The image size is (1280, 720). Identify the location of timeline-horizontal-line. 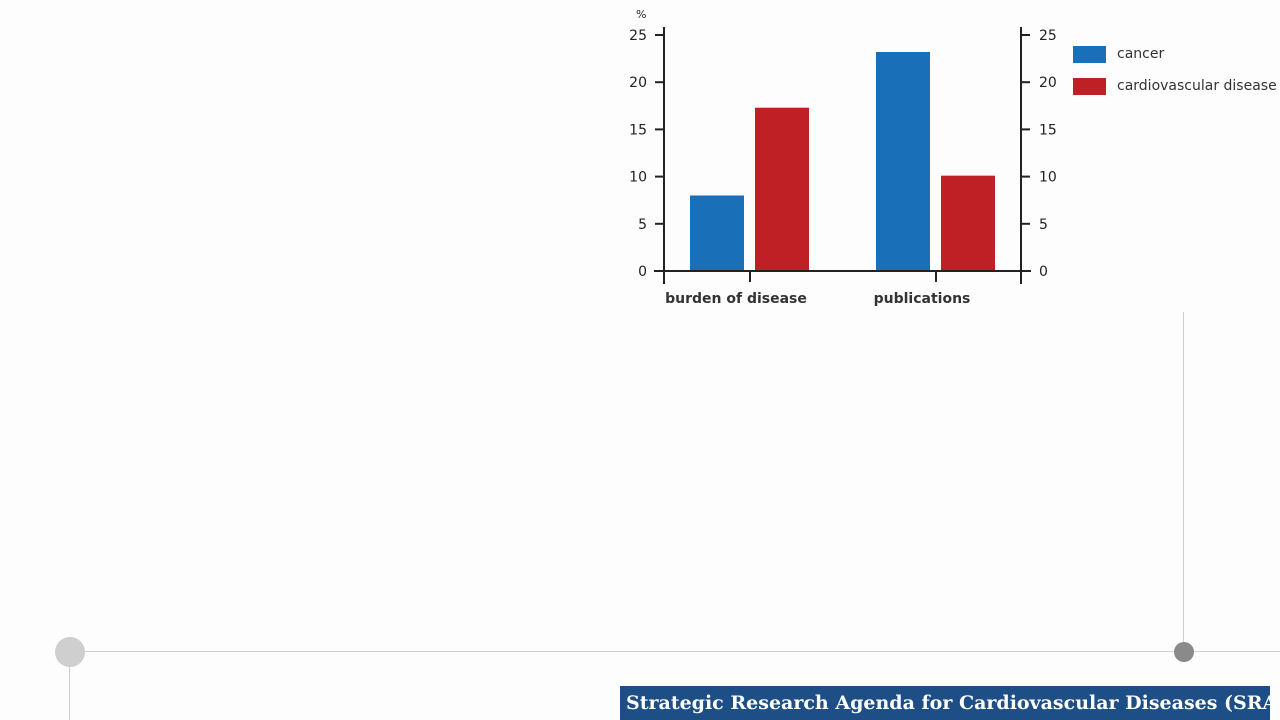
(675, 651).